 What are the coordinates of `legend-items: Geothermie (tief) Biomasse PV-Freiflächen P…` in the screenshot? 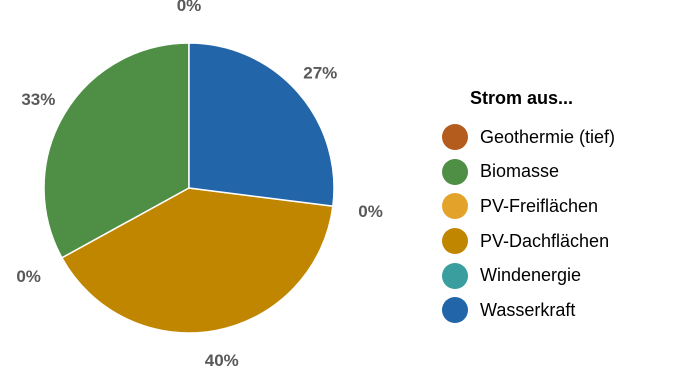 It's located at (528, 224).